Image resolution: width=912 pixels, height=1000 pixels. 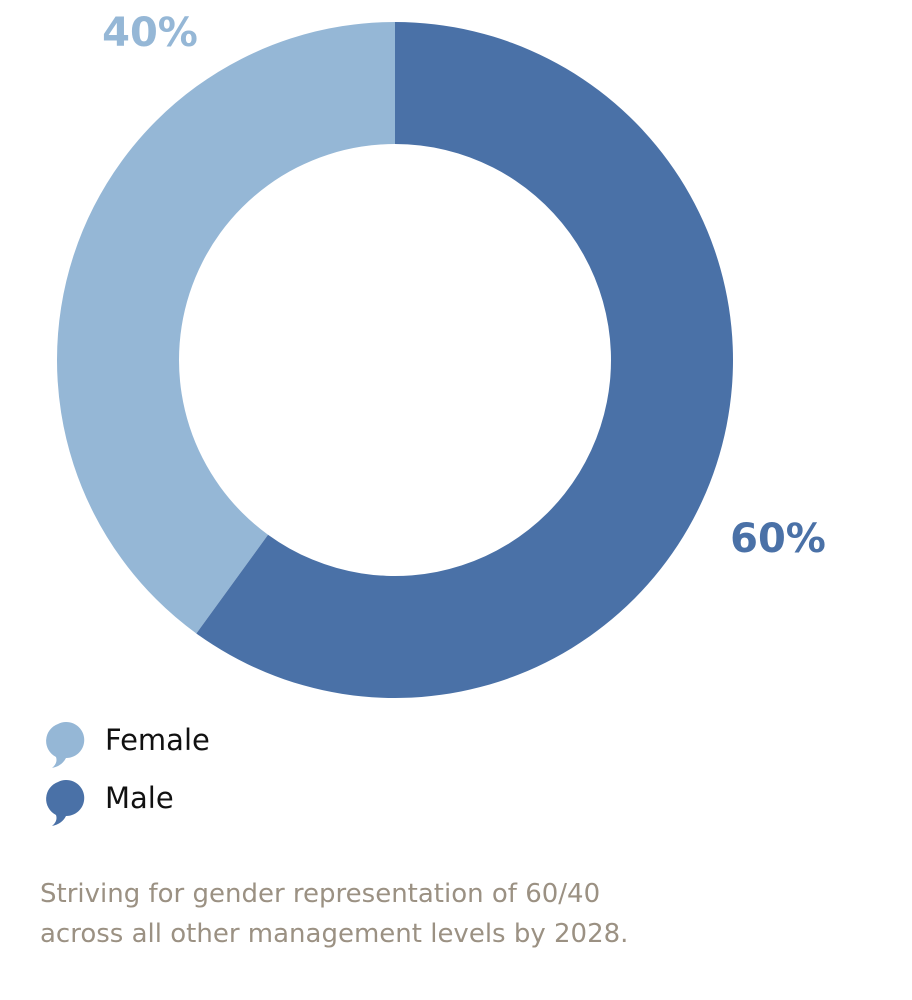 What do you see at coordinates (157, 740) in the screenshot?
I see `legend-label: Female` at bounding box center [157, 740].